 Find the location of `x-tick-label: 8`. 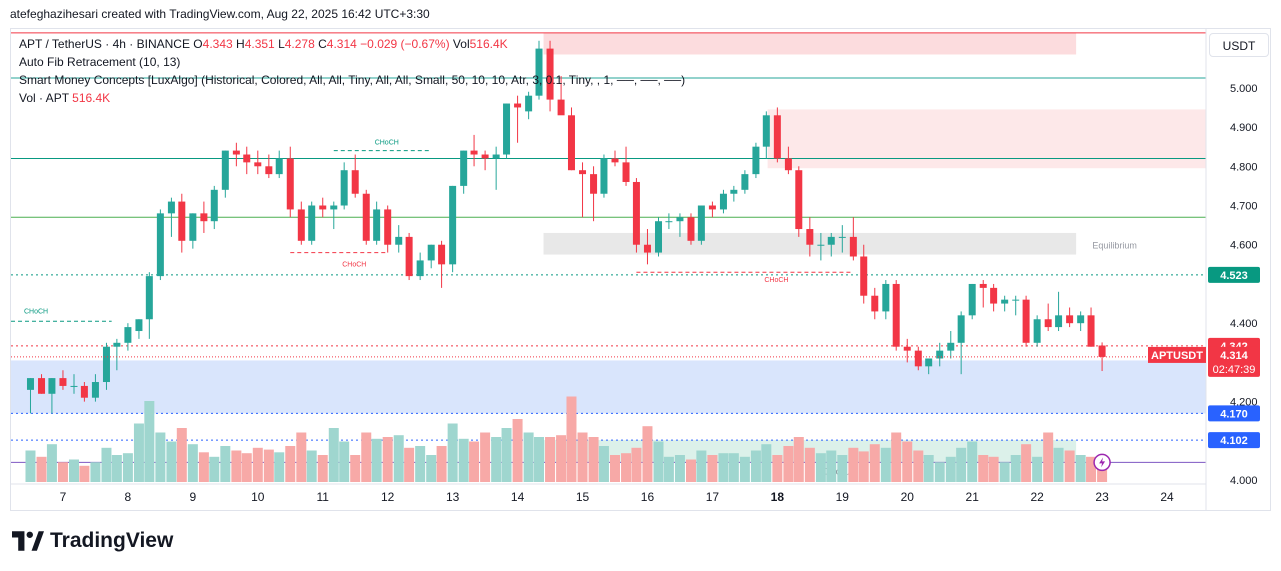

x-tick-label: 8 is located at coordinates (128, 497).